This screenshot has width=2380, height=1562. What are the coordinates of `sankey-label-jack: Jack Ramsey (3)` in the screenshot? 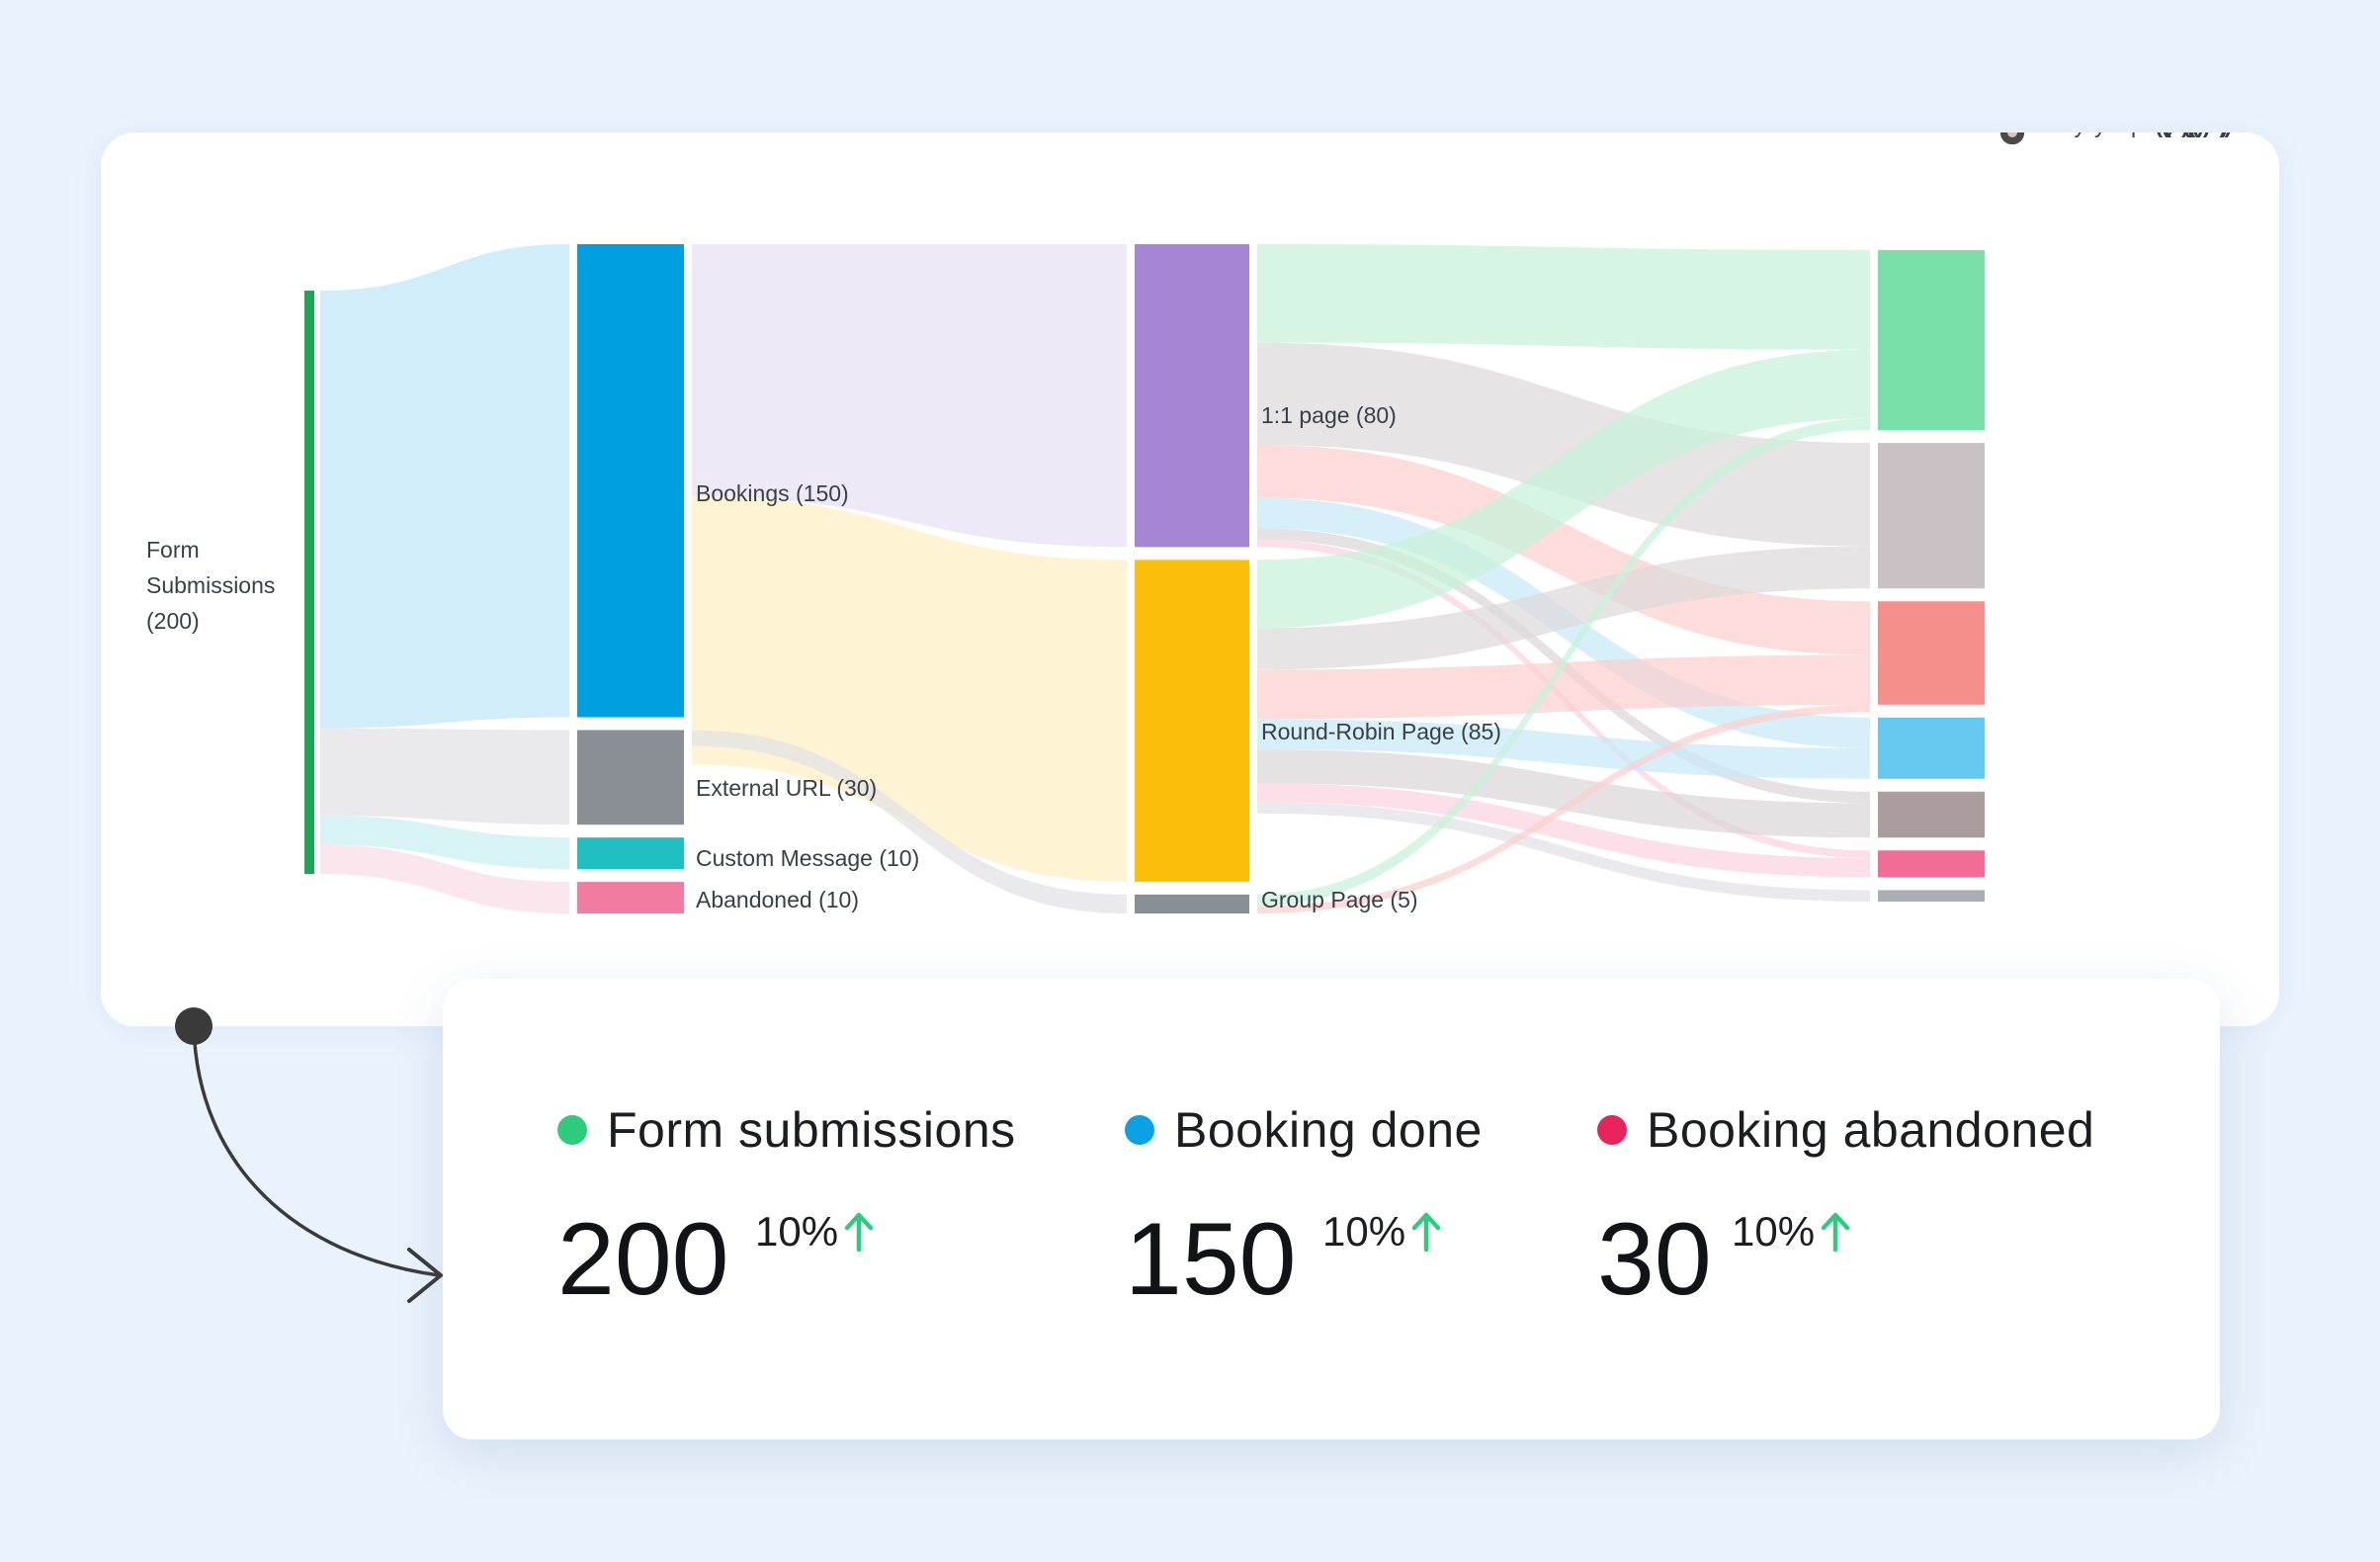 It's located at (2125, 134).